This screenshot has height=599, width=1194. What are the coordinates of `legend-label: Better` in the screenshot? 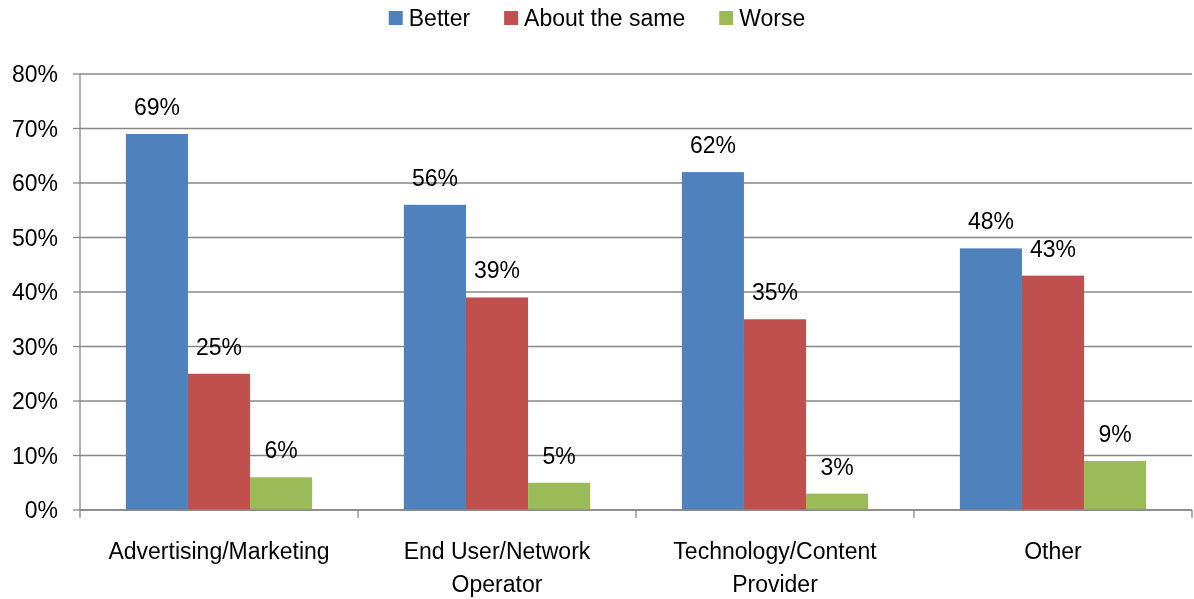 It's located at (439, 18).